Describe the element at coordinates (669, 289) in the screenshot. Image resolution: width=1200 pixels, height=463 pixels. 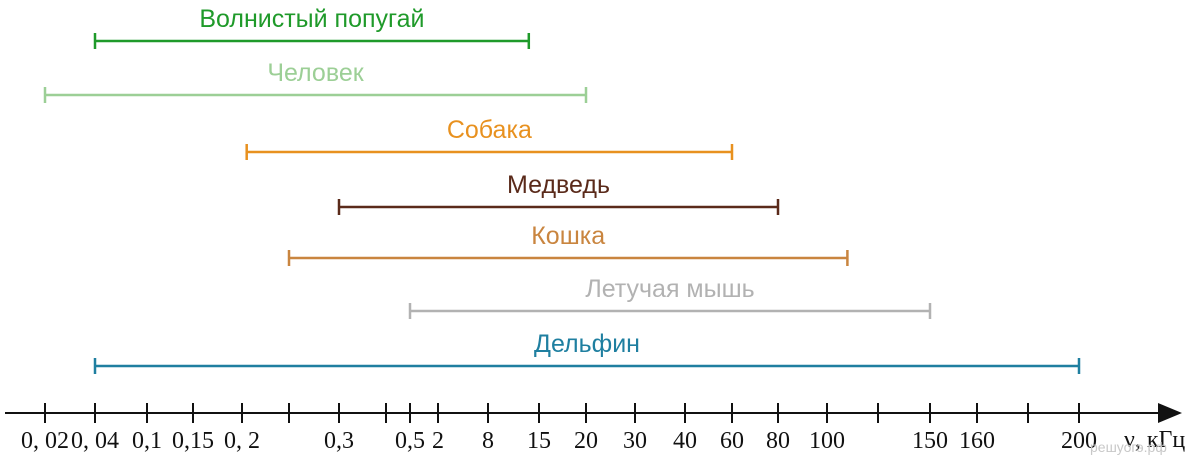
I see `range-label: Летучая мышь` at that location.